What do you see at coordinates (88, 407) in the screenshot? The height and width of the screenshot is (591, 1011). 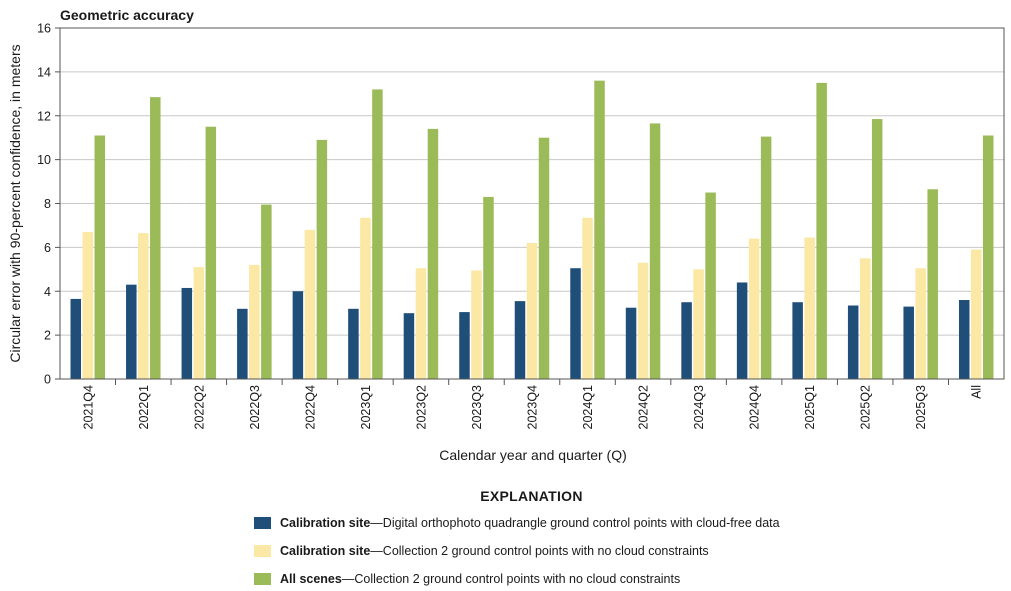 I see `x-tick-label: 2021Q4` at bounding box center [88, 407].